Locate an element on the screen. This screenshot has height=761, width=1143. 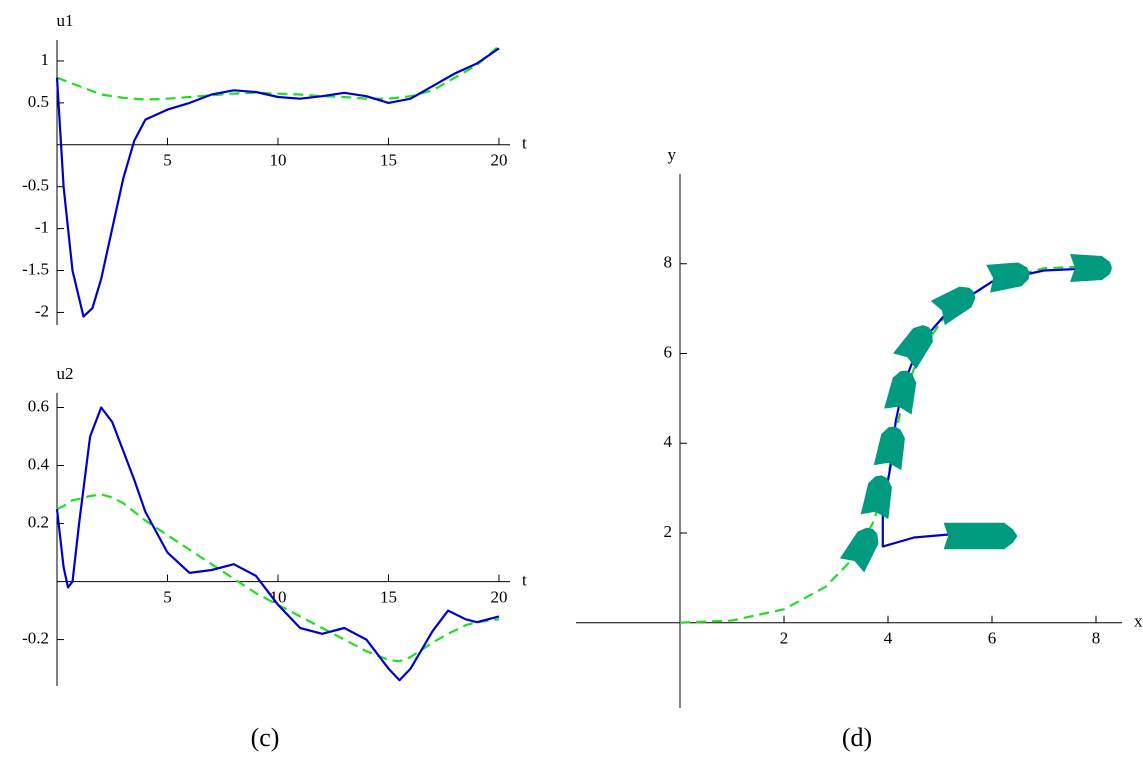
x-tick-label: 4 is located at coordinates (888, 638).